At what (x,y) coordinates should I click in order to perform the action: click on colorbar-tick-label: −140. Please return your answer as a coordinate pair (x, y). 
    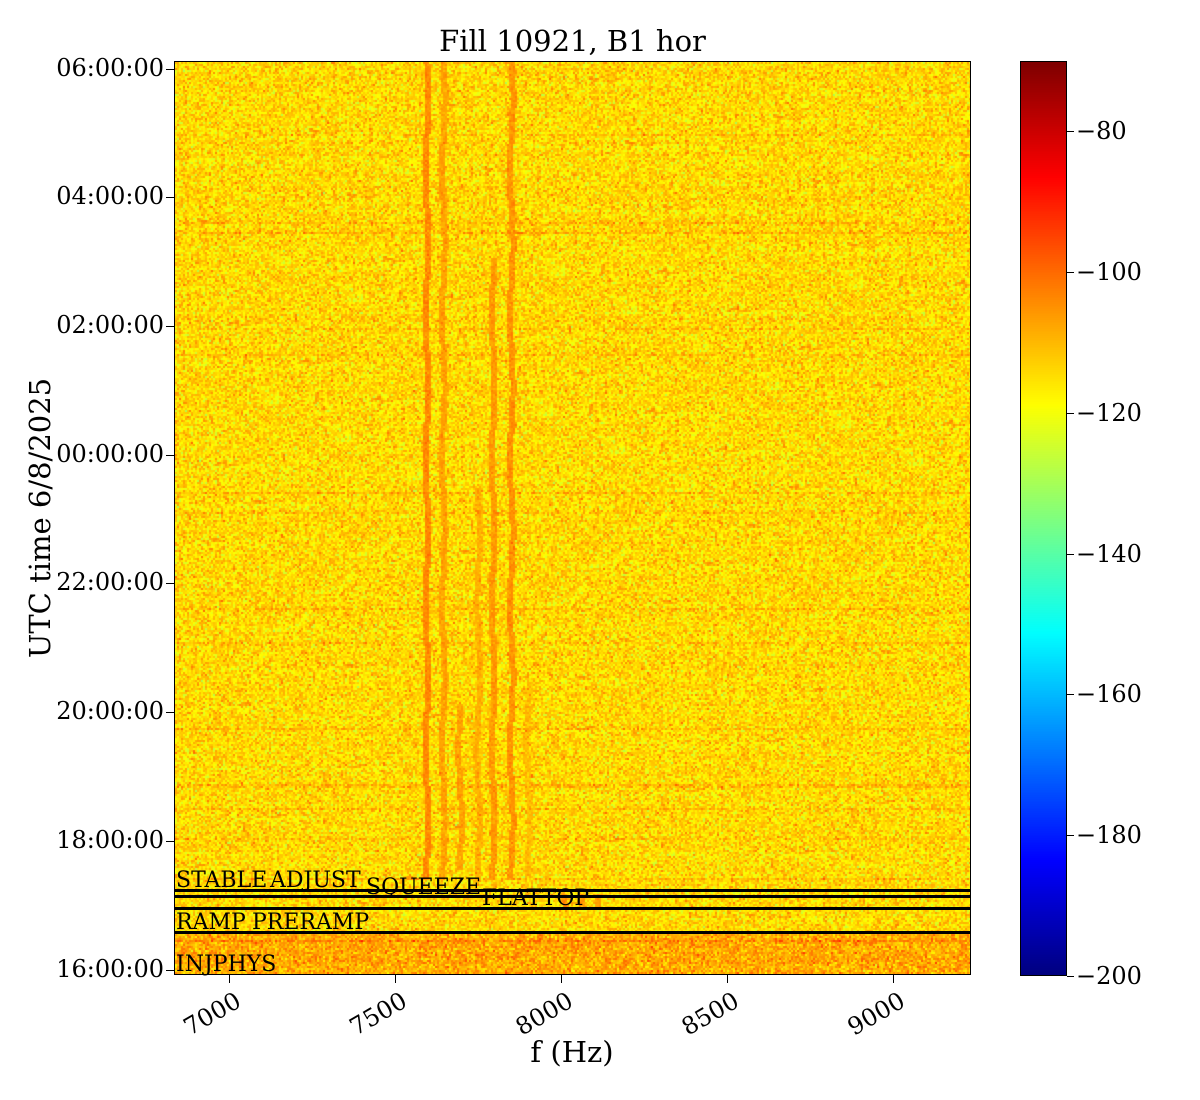
    Looking at the image, I should click on (1109, 553).